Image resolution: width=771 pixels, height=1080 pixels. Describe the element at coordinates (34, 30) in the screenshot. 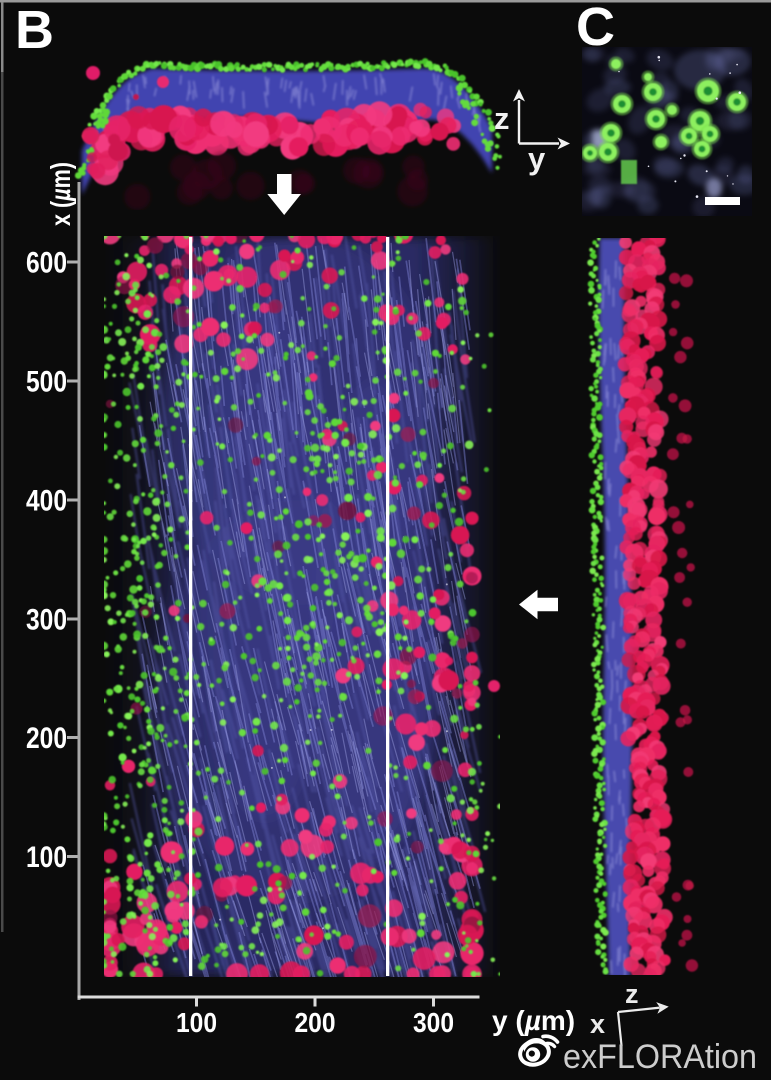

I see `svg-text: B` at that location.